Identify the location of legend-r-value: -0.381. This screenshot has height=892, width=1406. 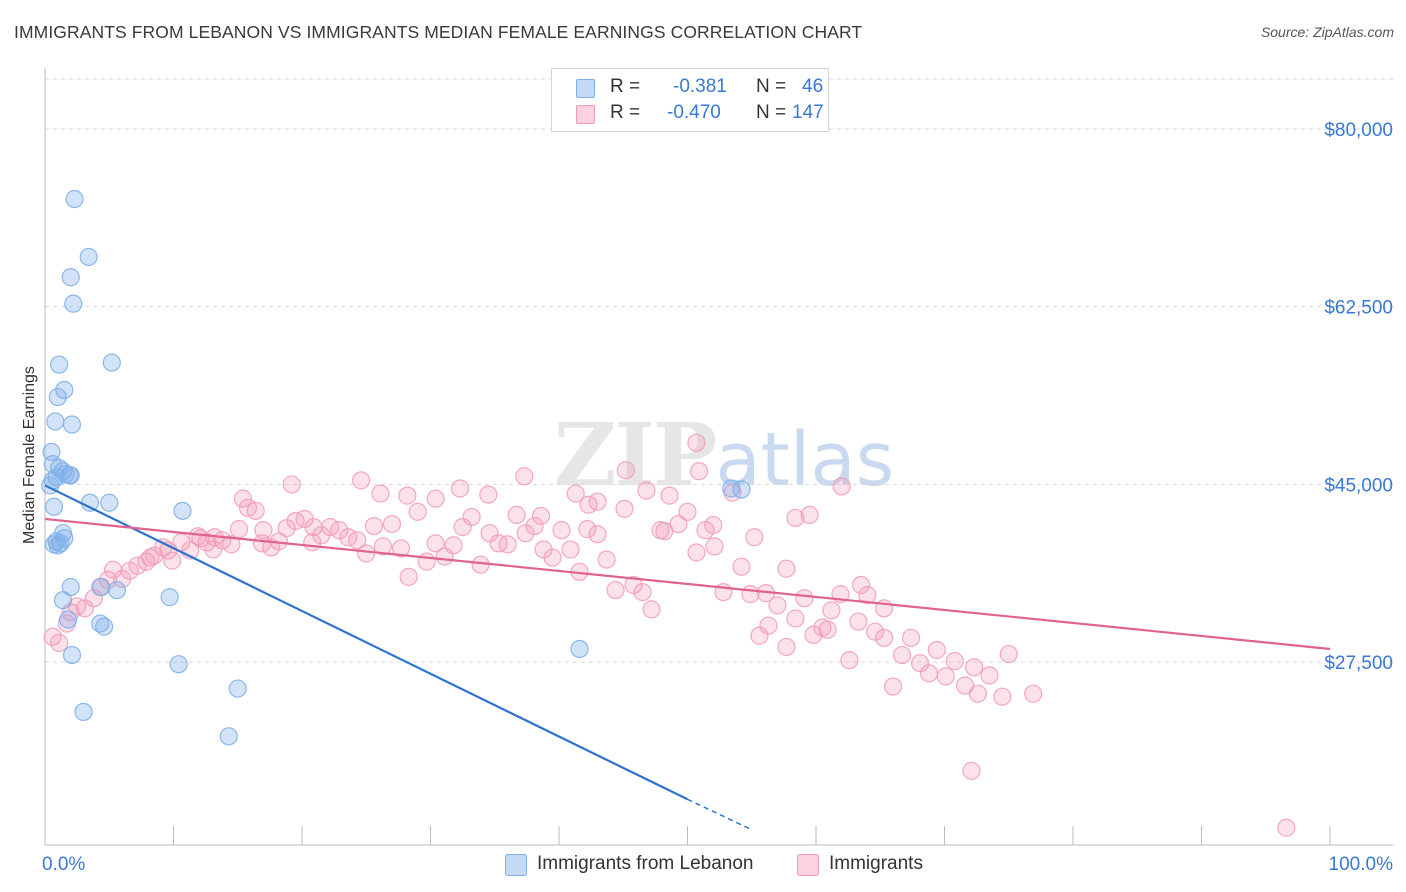
(700, 86).